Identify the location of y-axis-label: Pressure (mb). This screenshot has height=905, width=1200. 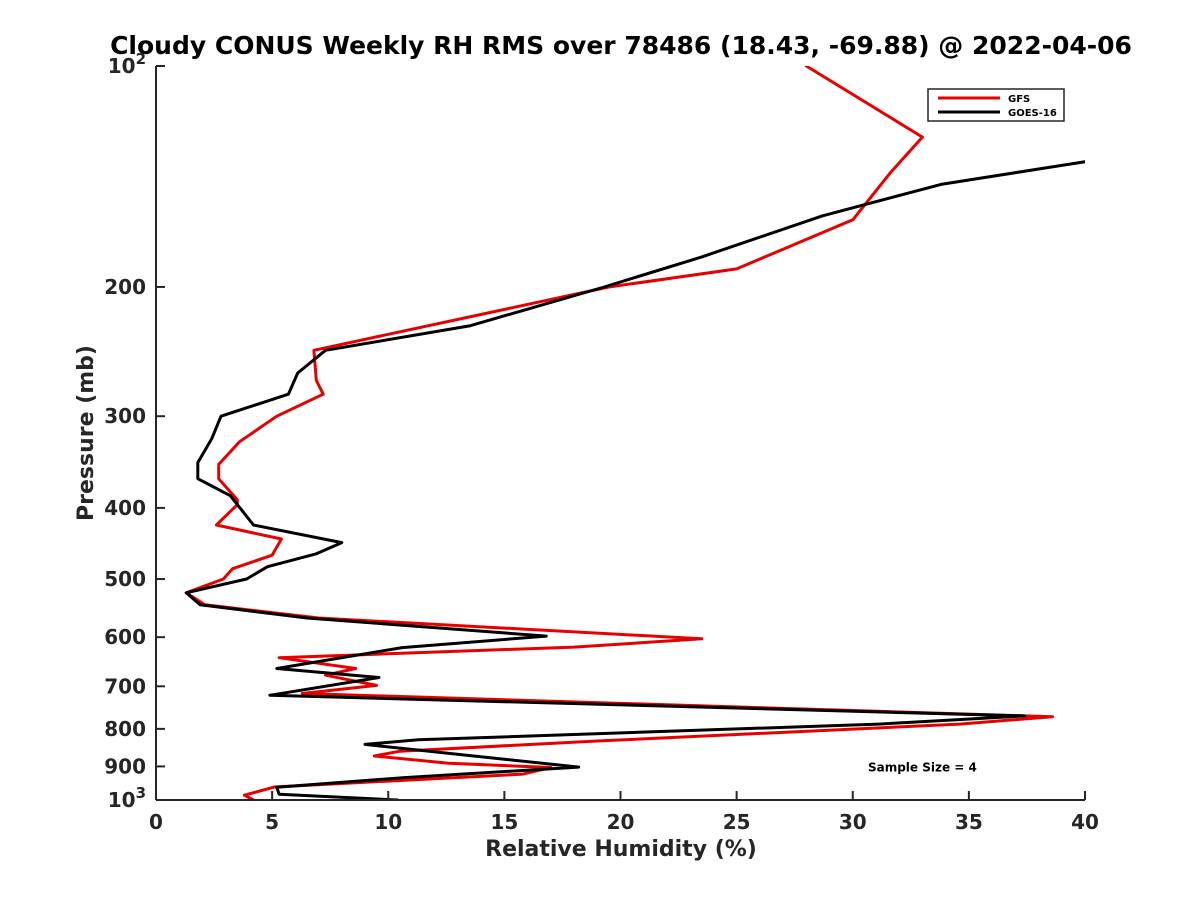
(86, 433).